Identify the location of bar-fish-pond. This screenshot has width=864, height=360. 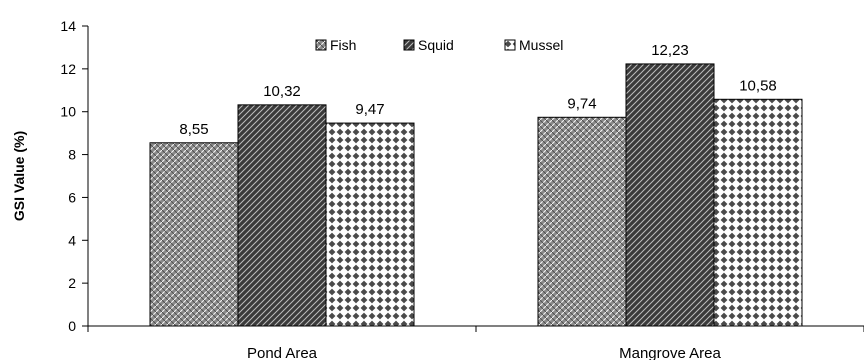
(194, 234).